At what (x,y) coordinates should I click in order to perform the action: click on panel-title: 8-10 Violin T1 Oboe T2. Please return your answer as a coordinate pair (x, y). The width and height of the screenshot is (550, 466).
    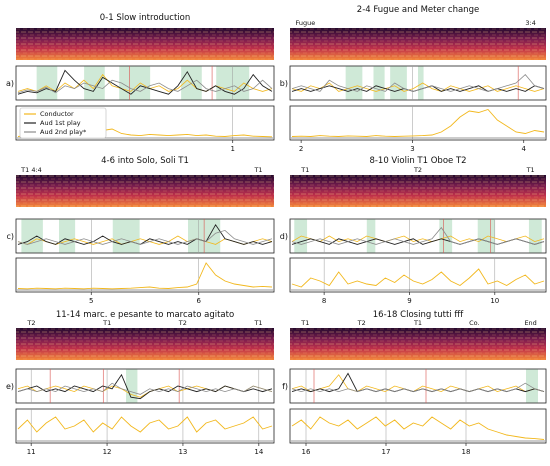
    Looking at the image, I should click on (417, 161).